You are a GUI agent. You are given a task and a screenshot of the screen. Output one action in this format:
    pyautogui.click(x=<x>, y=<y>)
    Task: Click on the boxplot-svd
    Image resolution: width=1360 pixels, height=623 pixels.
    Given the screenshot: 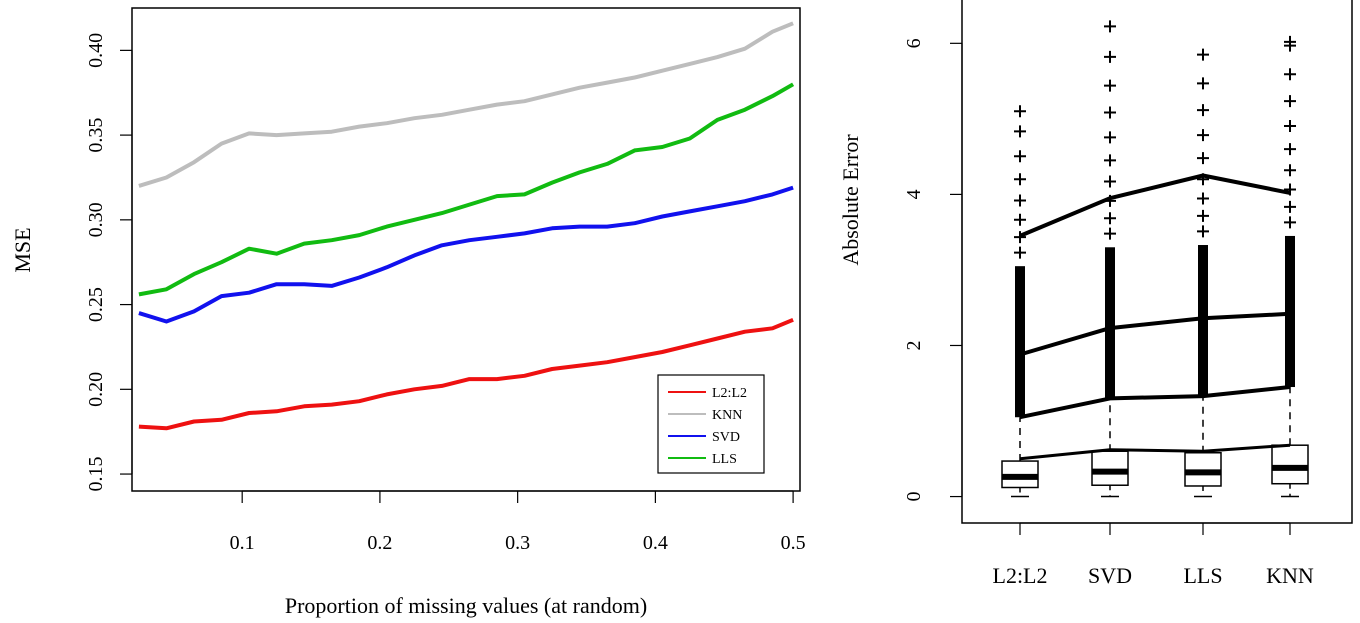 What is the action you would take?
    pyautogui.click(x=1110, y=259)
    